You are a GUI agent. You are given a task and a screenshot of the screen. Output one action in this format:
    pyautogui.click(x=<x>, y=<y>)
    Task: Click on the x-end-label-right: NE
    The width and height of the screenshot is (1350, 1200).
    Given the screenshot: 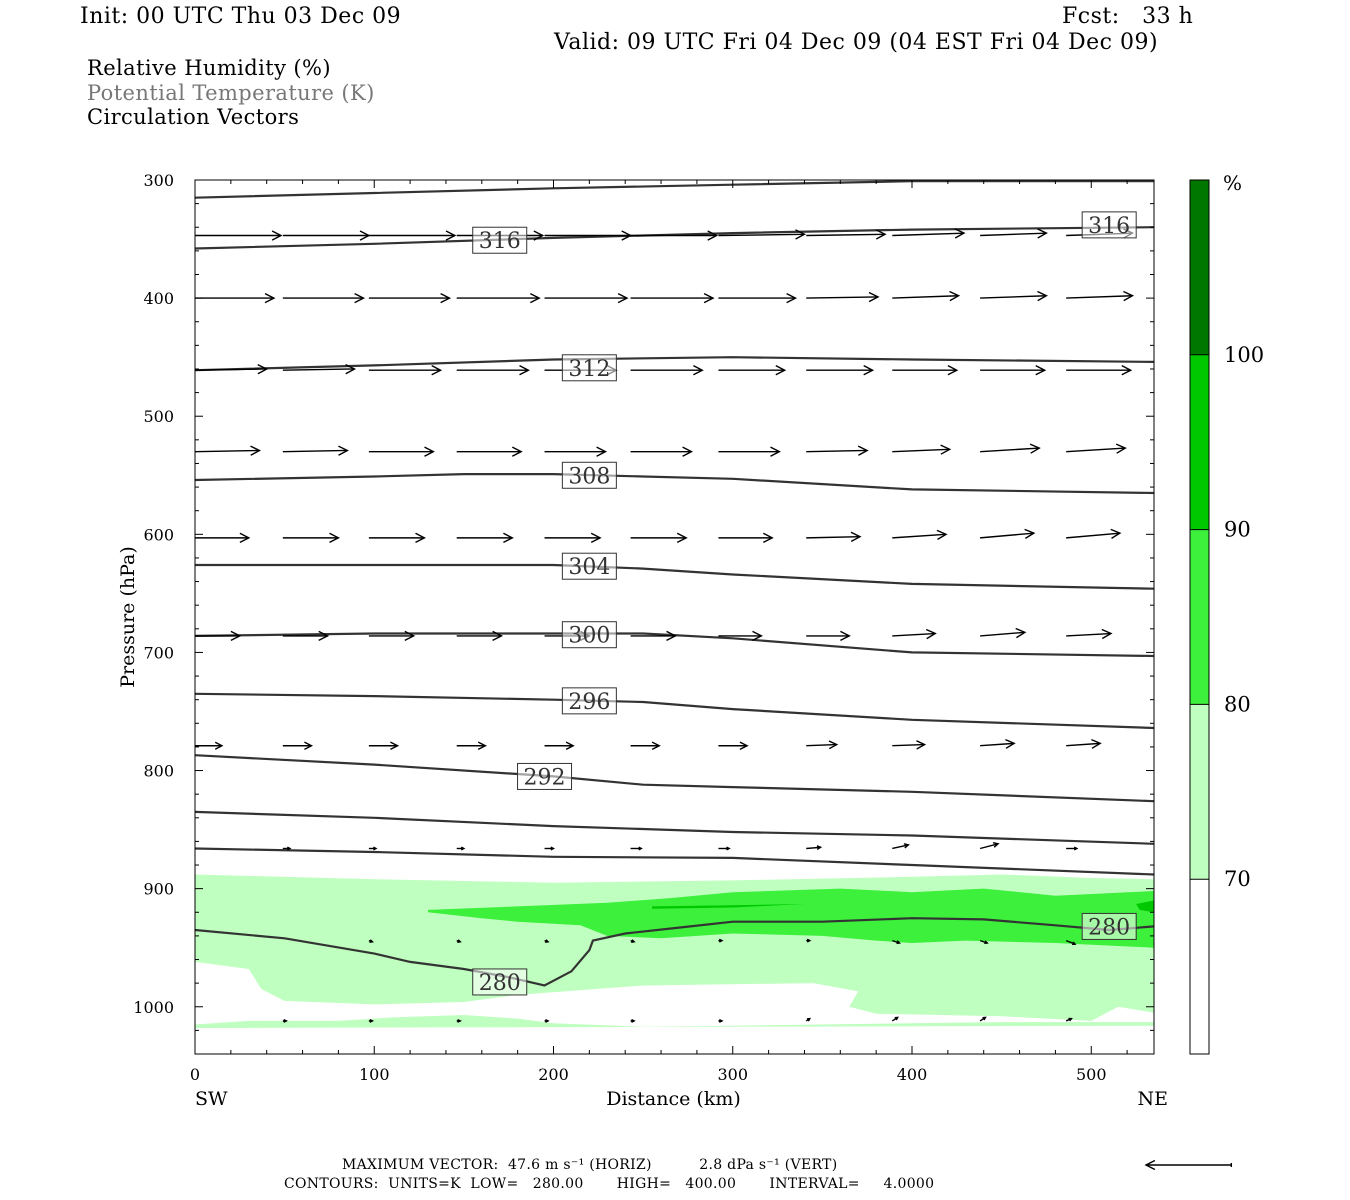 What is the action you would take?
    pyautogui.click(x=1153, y=1099)
    